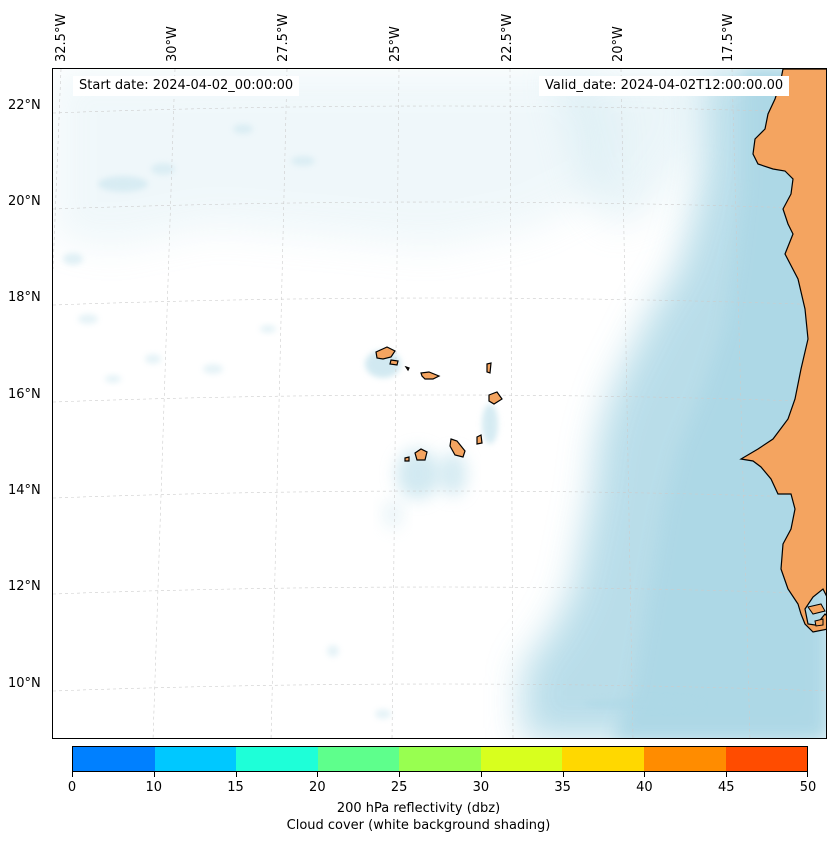 This screenshot has width=837, height=843. Describe the element at coordinates (808, 787) in the screenshot. I see `colorbar-tick-label: 50` at that location.